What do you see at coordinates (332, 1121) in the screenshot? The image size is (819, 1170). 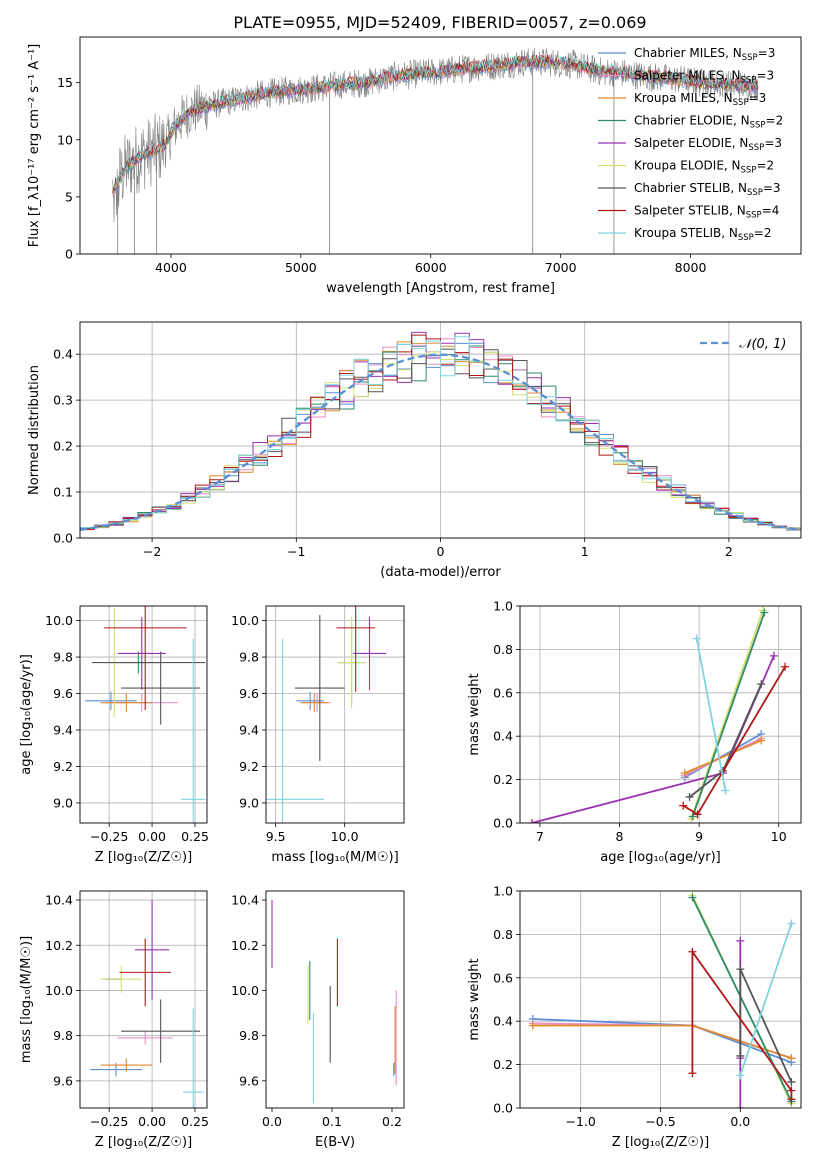 I see `x-tick-label: 0.1` at bounding box center [332, 1121].